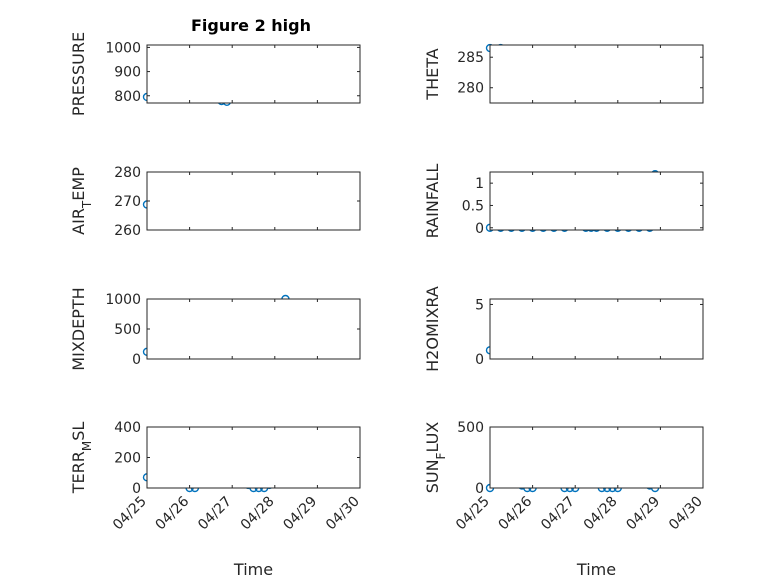 The width and height of the screenshot is (778, 583). What do you see at coordinates (87, 446) in the screenshot?
I see `ylabel-subscript: M` at bounding box center [87, 446].